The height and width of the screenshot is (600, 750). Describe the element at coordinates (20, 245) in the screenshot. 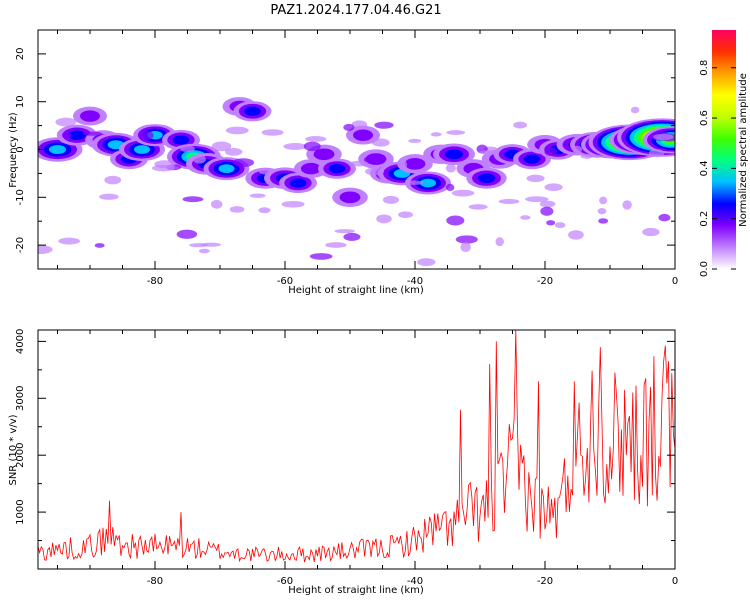

I see `spec-ytick-label: -20` at that location.